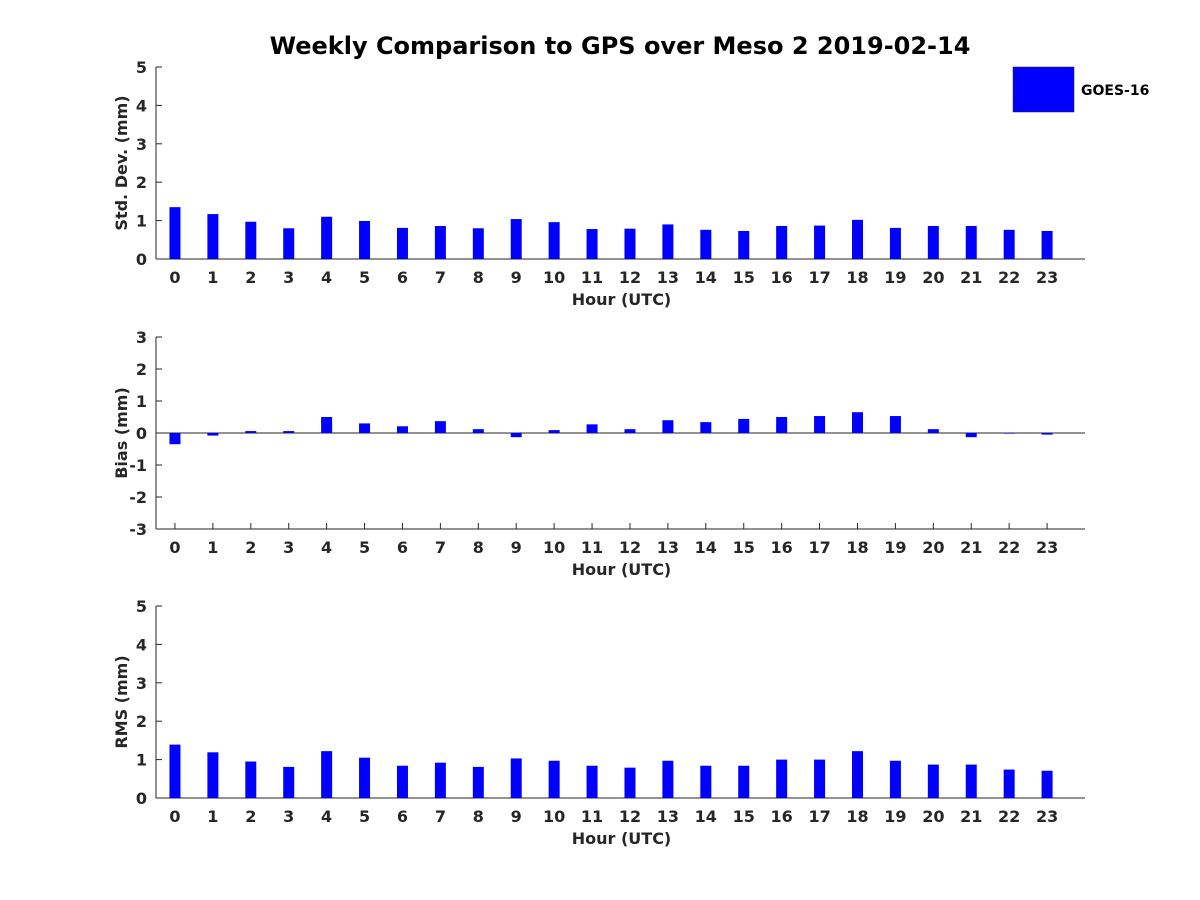  What do you see at coordinates (212, 816) in the screenshot?
I see `x-tick-label-rms: 1` at bounding box center [212, 816].